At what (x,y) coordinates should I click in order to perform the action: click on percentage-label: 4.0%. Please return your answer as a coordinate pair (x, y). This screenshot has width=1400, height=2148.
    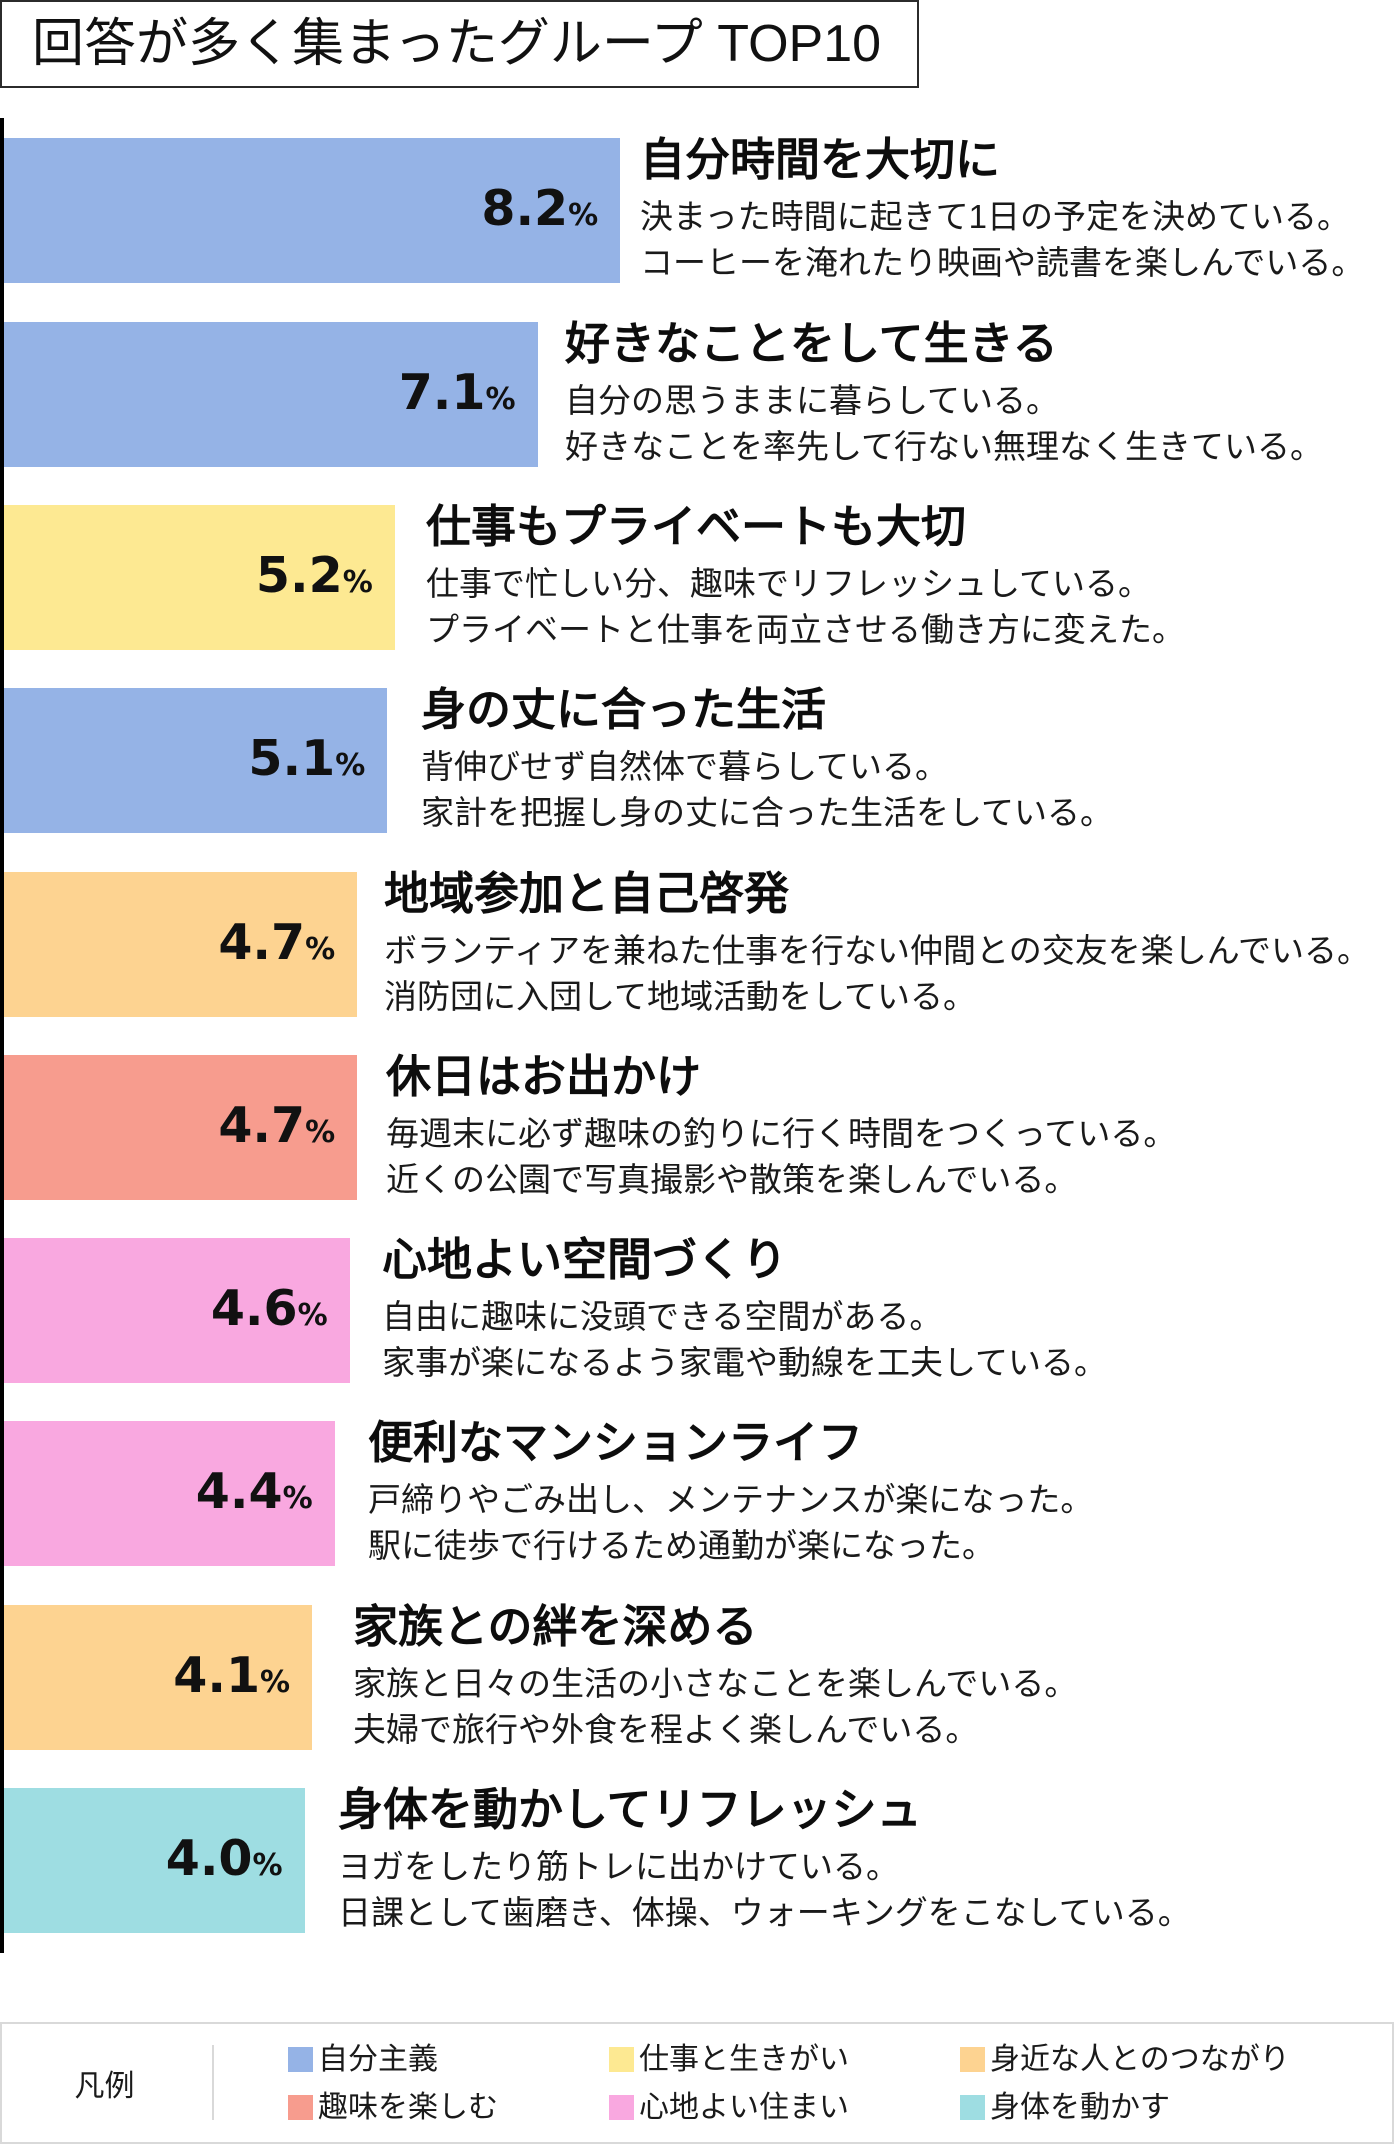
    Looking at the image, I should click on (224, 1858).